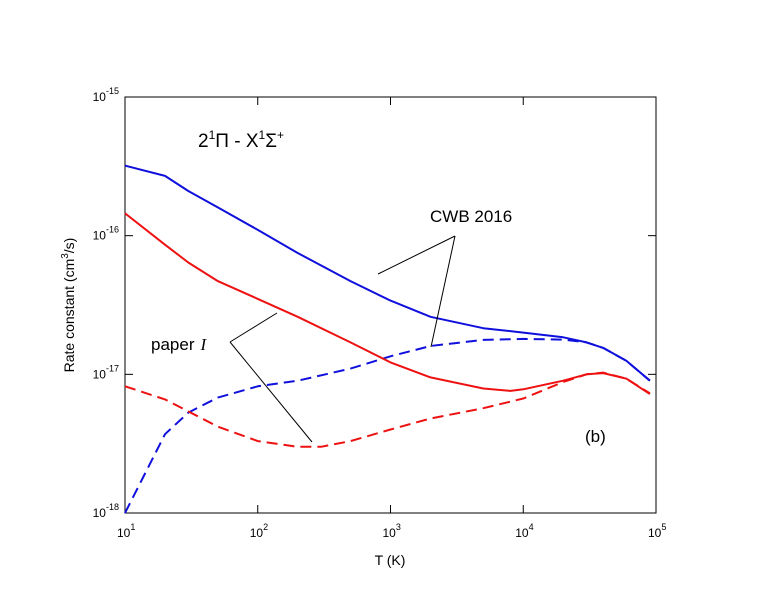 Image resolution: width=763 pixels, height=590 pixels. What do you see at coordinates (106, 372) in the screenshot?
I see `y-tick-label-1: 10-17` at bounding box center [106, 372].